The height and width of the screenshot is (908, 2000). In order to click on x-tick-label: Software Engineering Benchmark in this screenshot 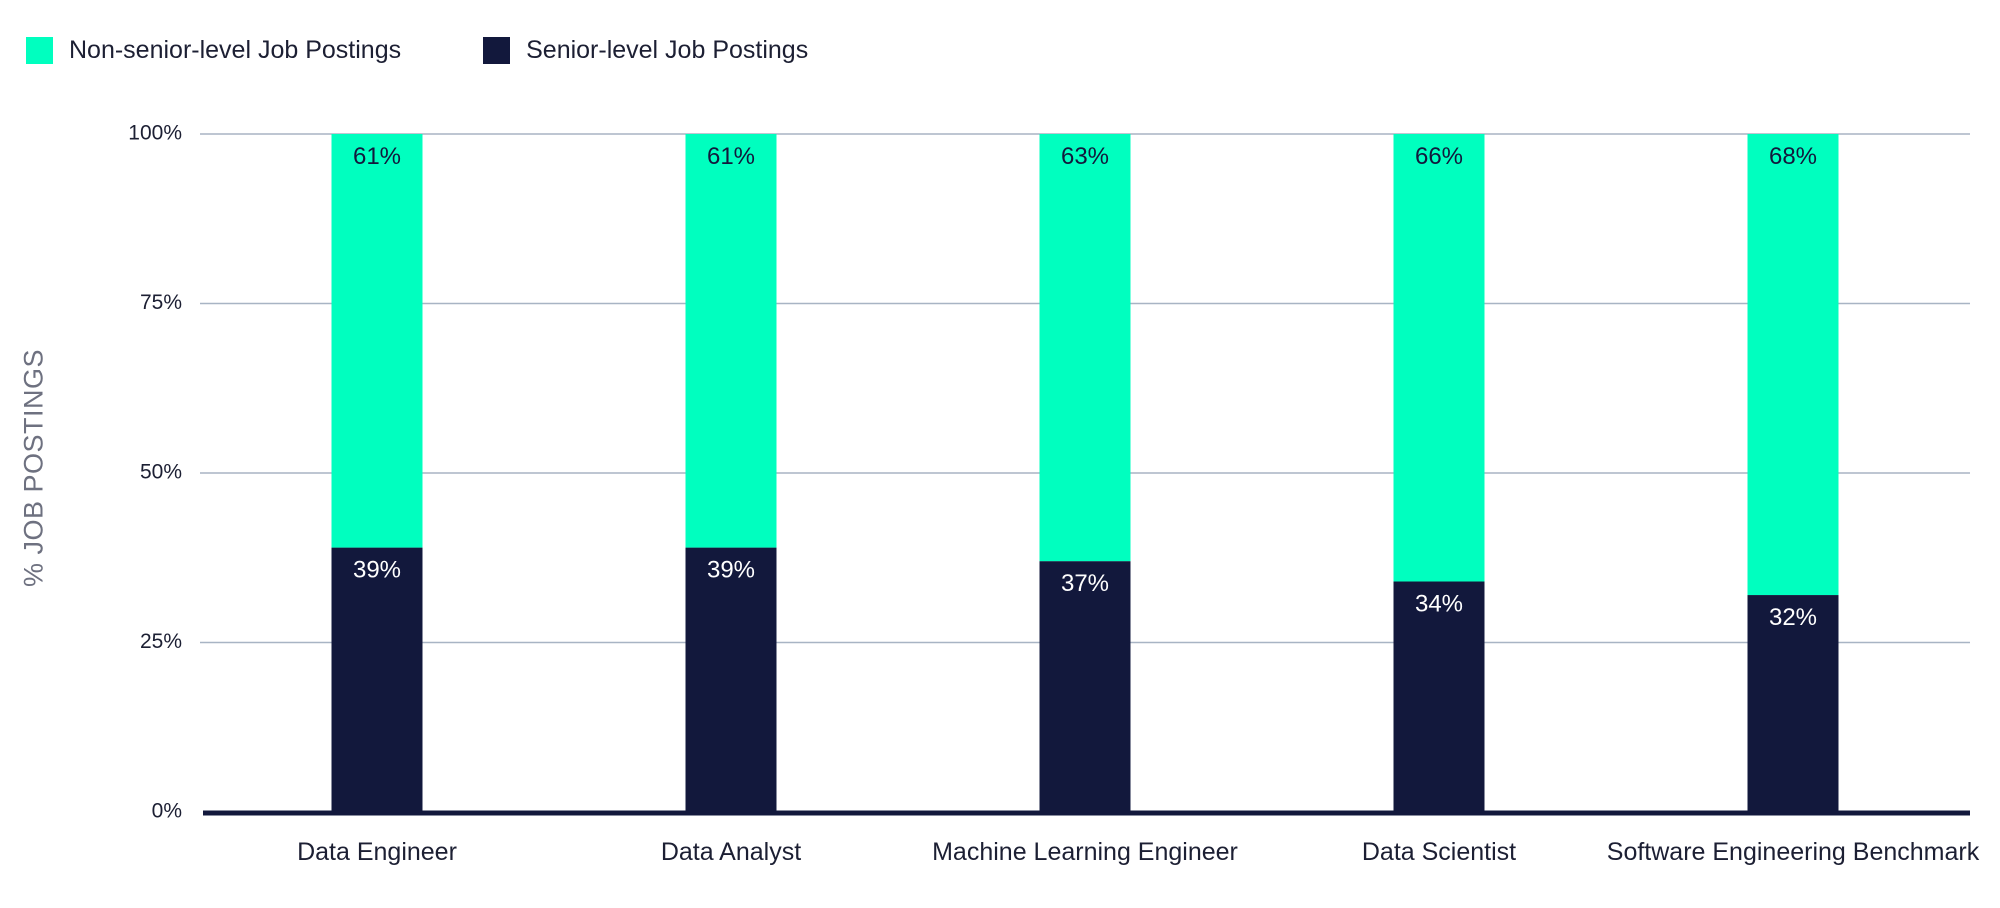, I will do `click(1793, 852)`.